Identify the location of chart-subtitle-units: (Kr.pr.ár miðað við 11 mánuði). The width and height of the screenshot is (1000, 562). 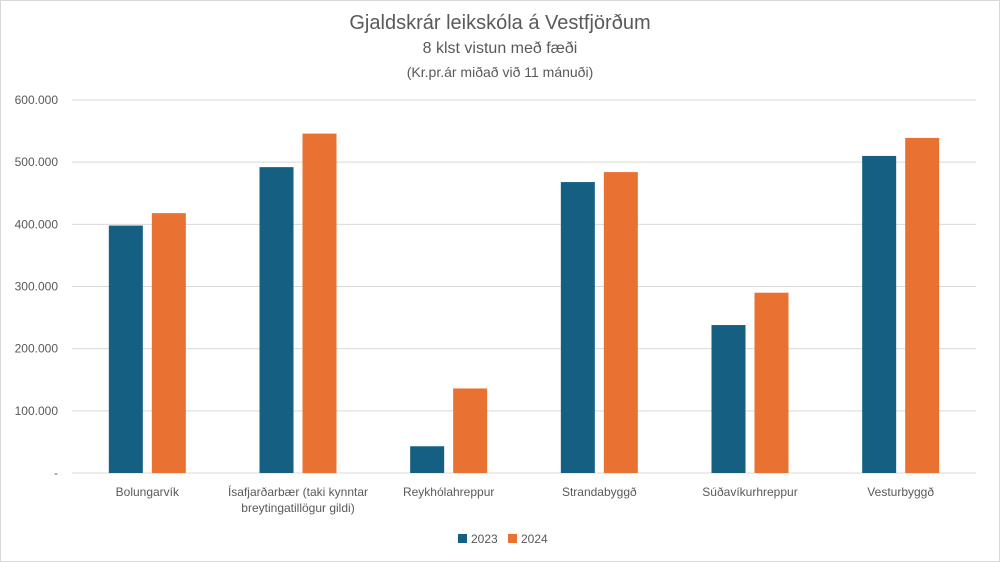
(500, 72).